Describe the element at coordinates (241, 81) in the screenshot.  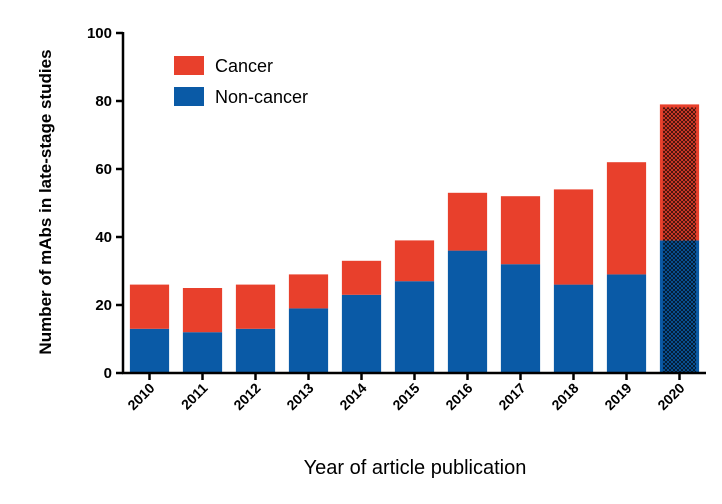
I see `legend: Cancer Non-cancer` at that location.